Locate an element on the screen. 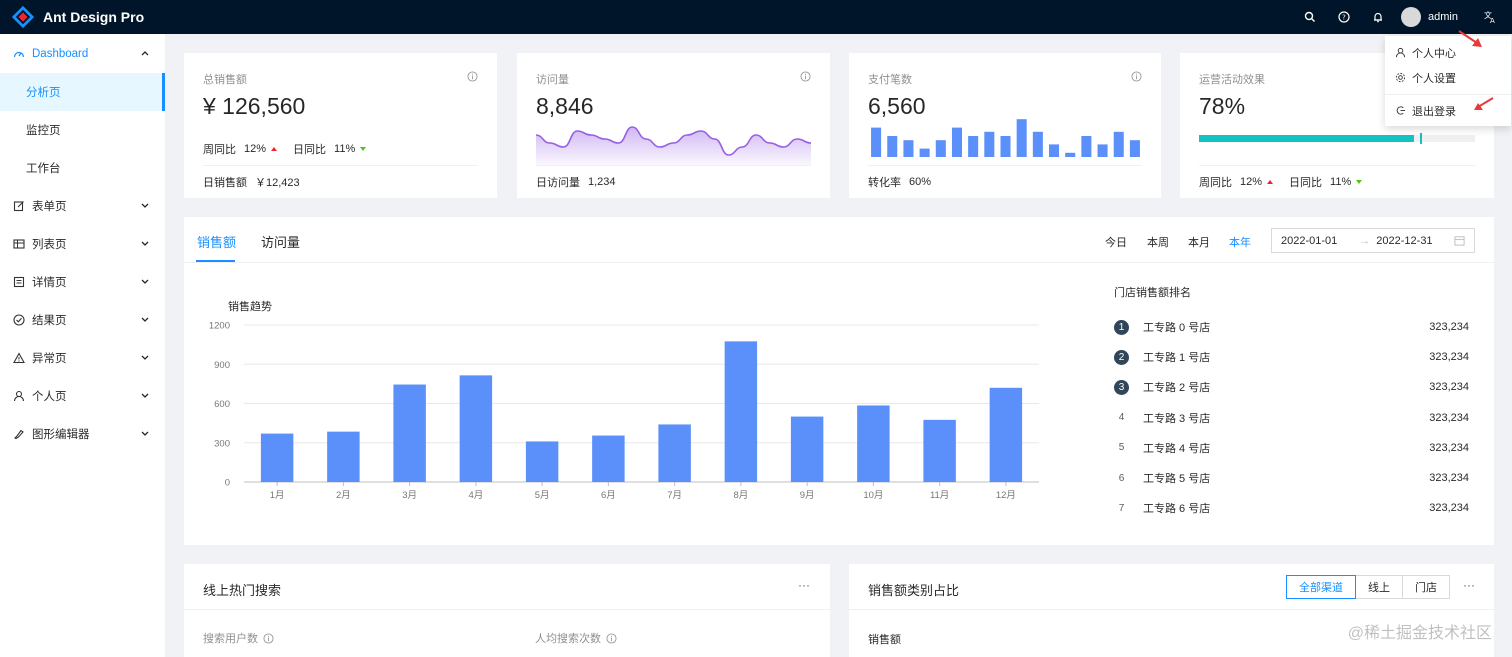 This screenshot has height=657, width=1512. store-value: 323,234 is located at coordinates (1449, 447).